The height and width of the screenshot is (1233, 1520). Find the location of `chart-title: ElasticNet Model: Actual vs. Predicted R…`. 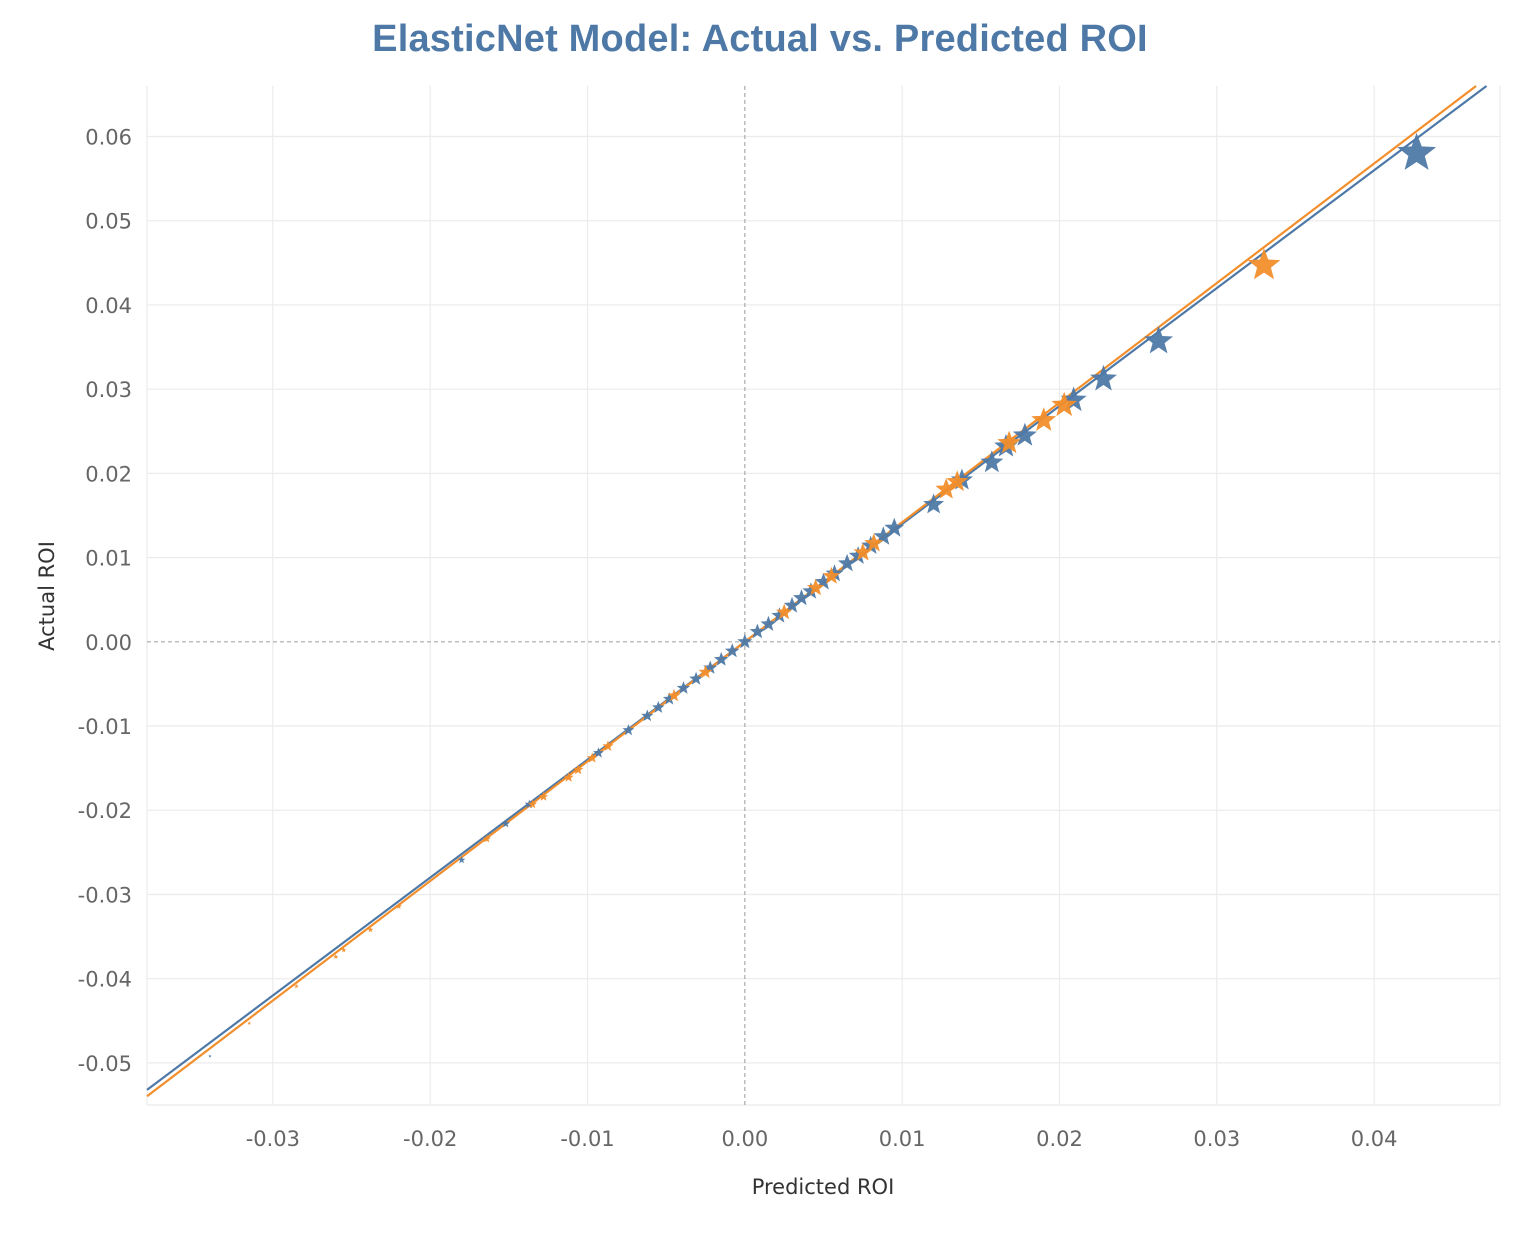

chart-title: ElasticNet Model: Actual vs. Predicted R… is located at coordinates (760, 39).